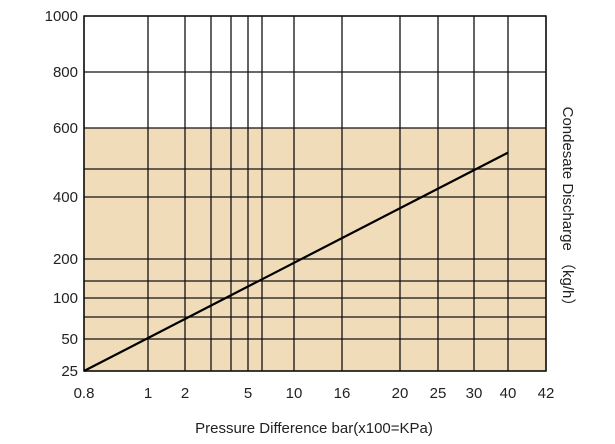 Image resolution: width=615 pixels, height=444 pixels. Describe the element at coordinates (342, 393) in the screenshot. I see `x-tick-label: 16` at that location.